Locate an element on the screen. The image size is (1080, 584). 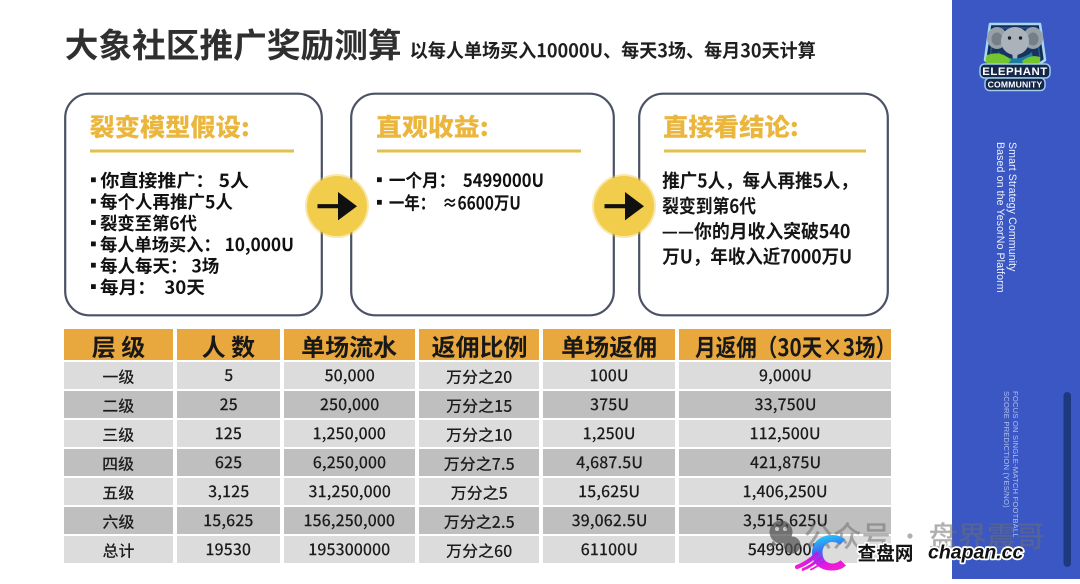
svg-text: Smart Strategy Community is located at coordinates (1012, 207).